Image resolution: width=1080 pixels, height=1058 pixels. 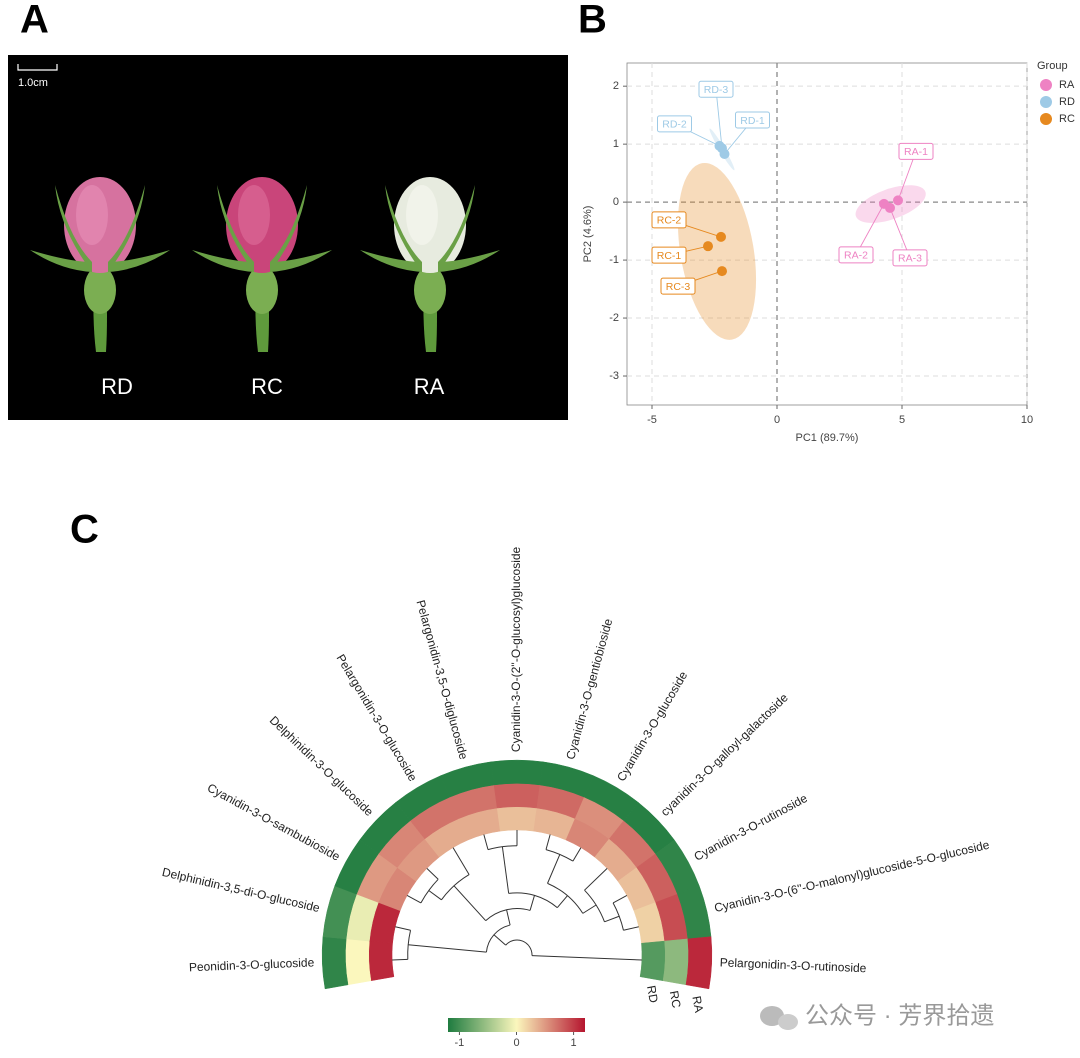 I want to click on x-tick-label: 0, so click(x=777, y=420).